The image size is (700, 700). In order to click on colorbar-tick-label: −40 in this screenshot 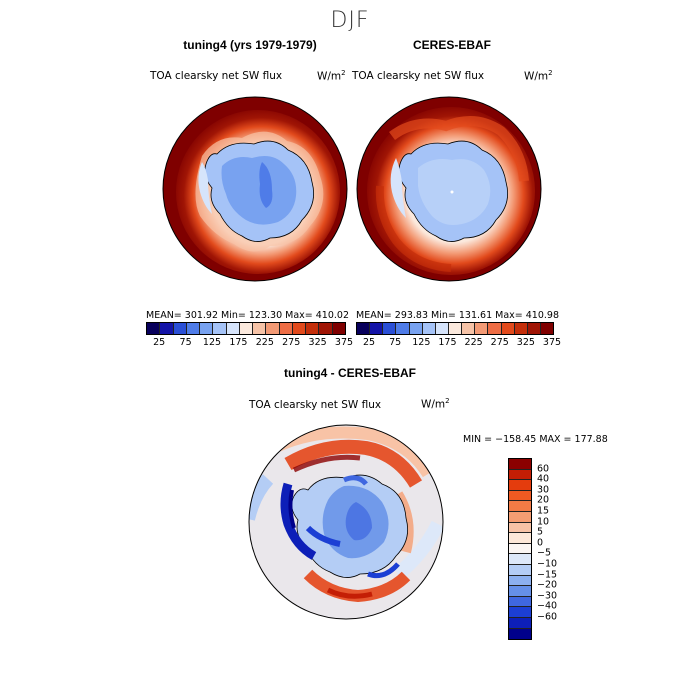, I will do `click(547, 606)`.